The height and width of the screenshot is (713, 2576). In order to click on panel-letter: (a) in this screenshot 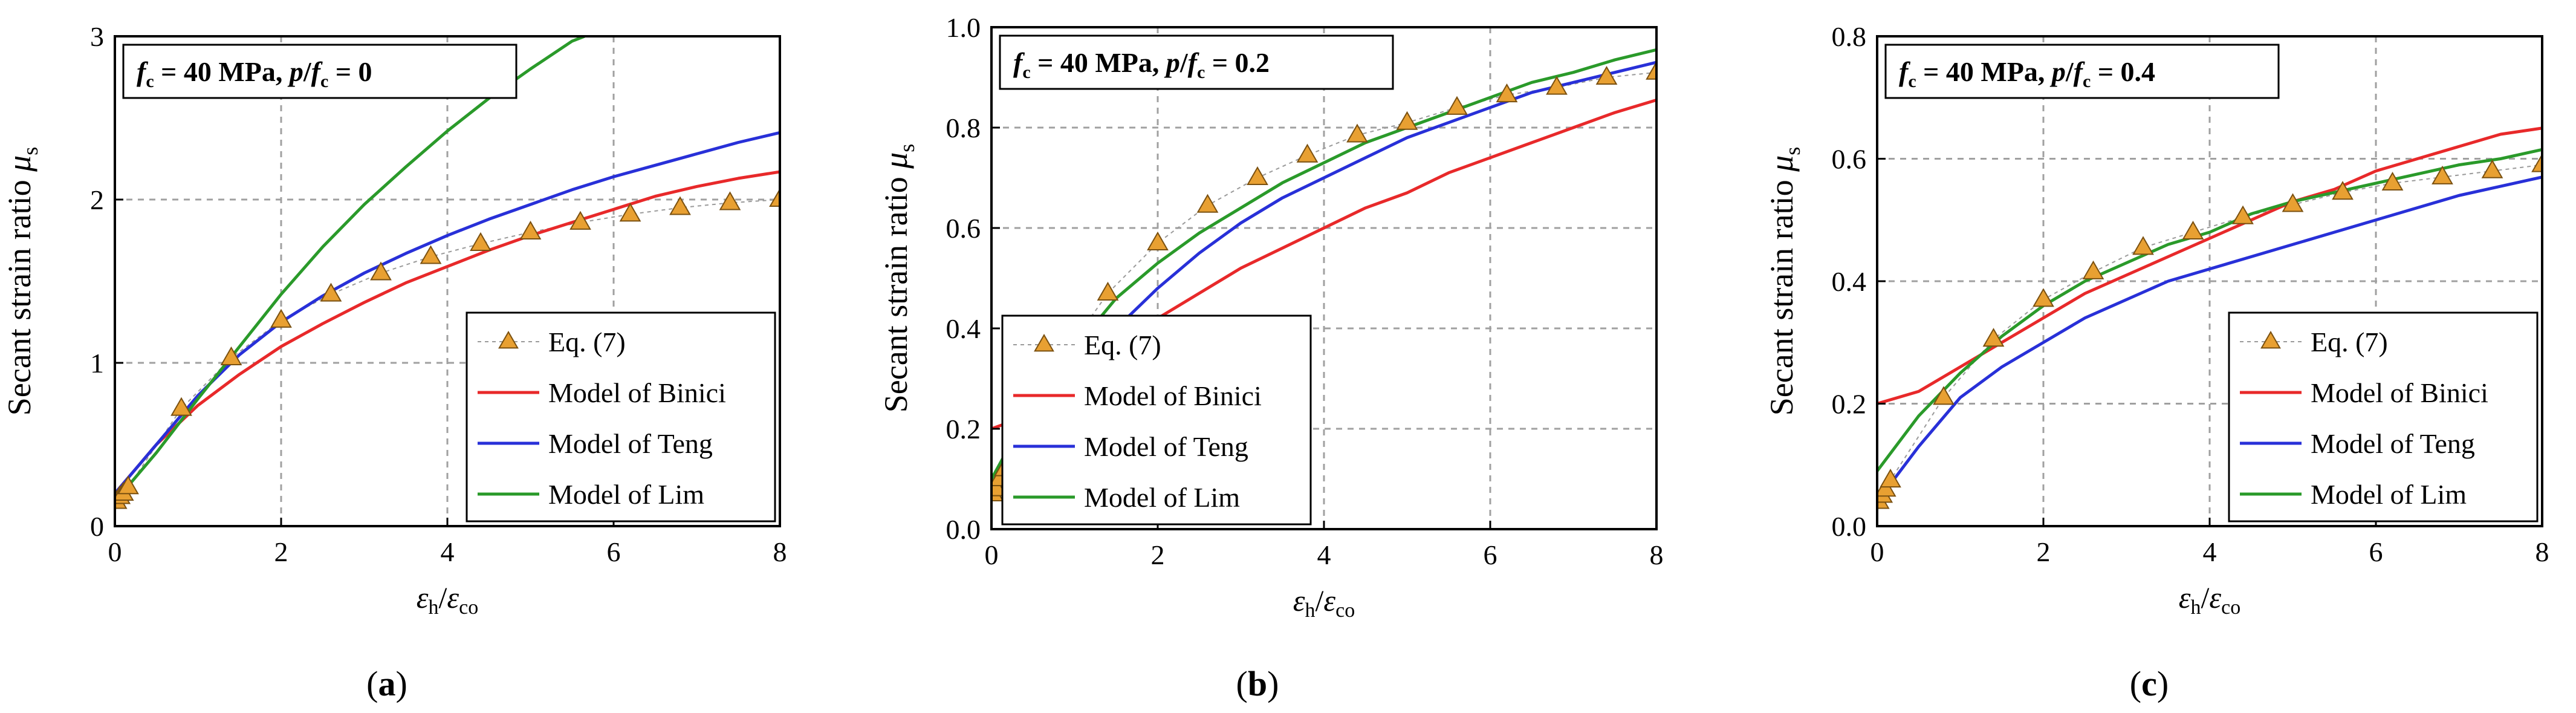, I will do `click(386, 684)`.